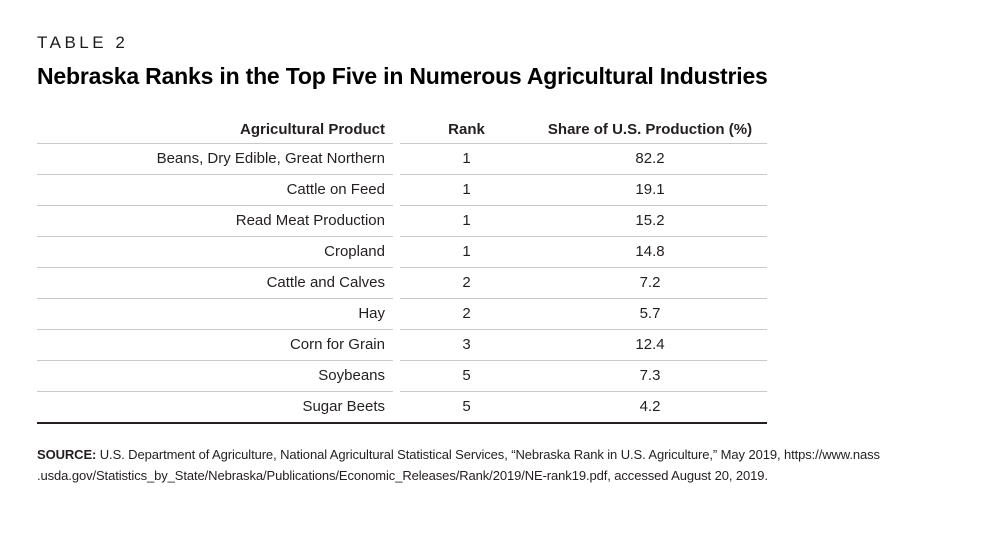 The image size is (1000, 543). What do you see at coordinates (650, 159) in the screenshot?
I see `share-cell: 82.2` at bounding box center [650, 159].